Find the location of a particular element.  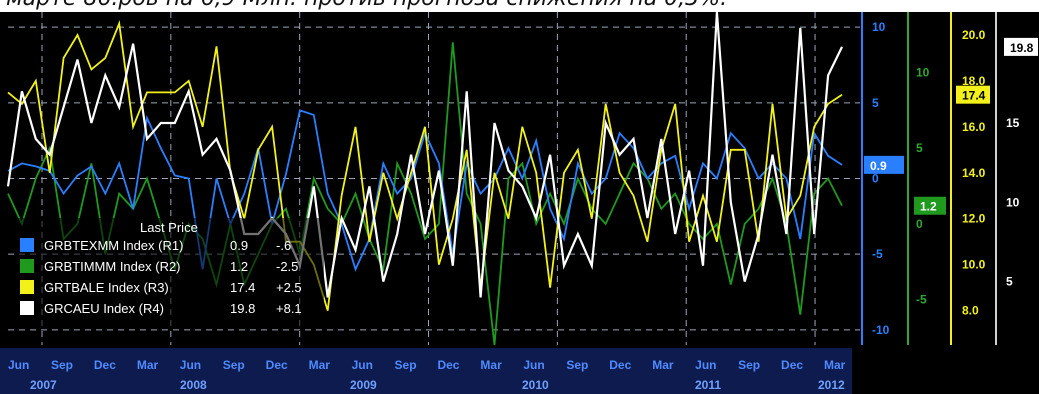

legend-change-value: +8.1 is located at coordinates (289, 308).